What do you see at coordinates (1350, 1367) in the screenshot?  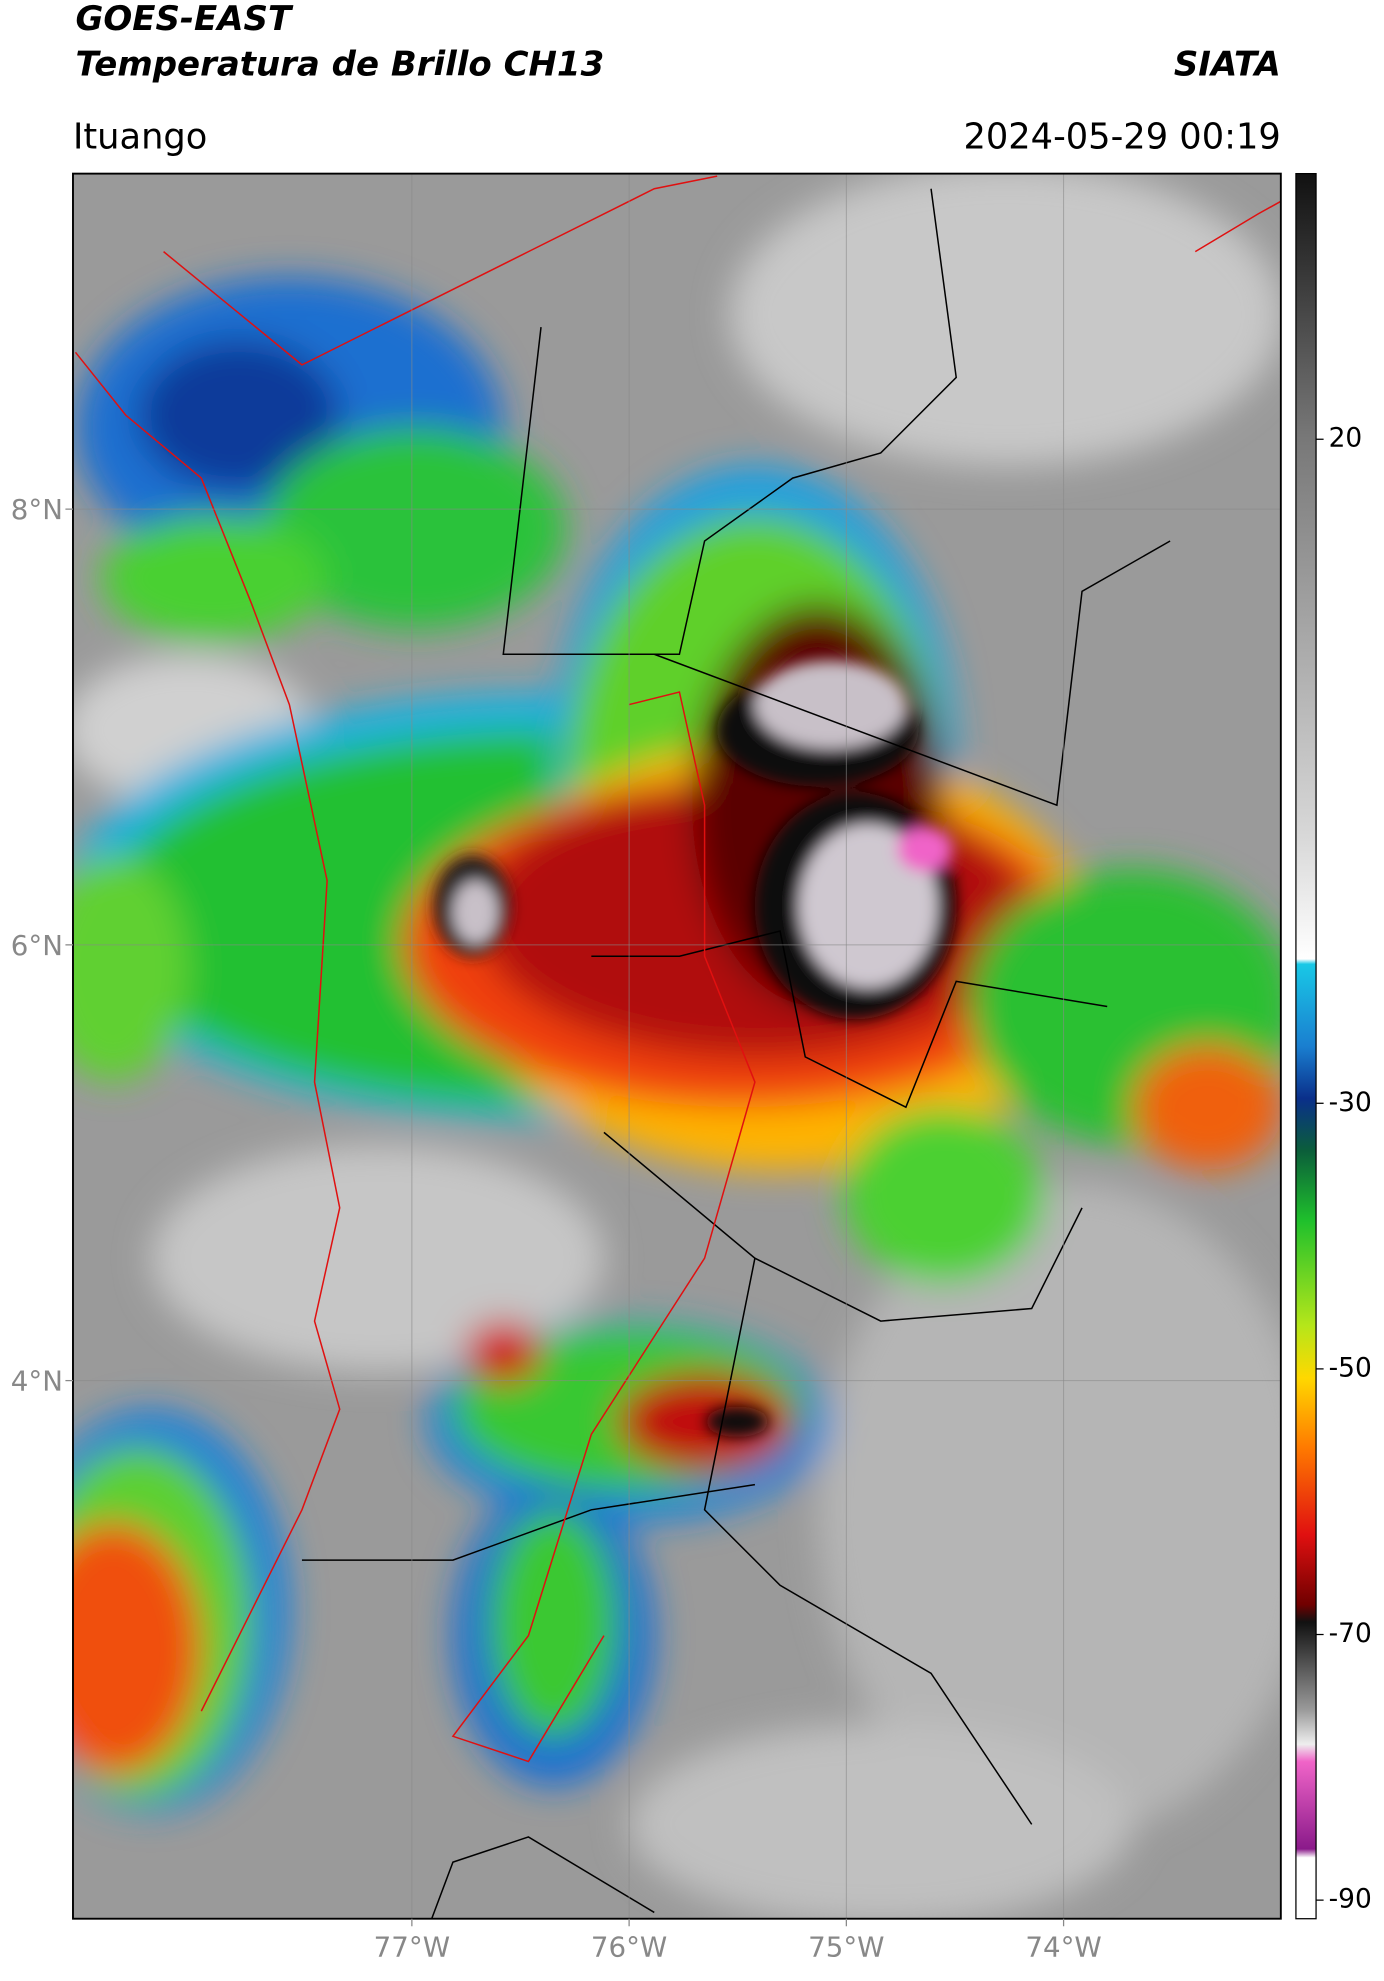 I see `colorbar-tick-label: -50` at bounding box center [1350, 1367].